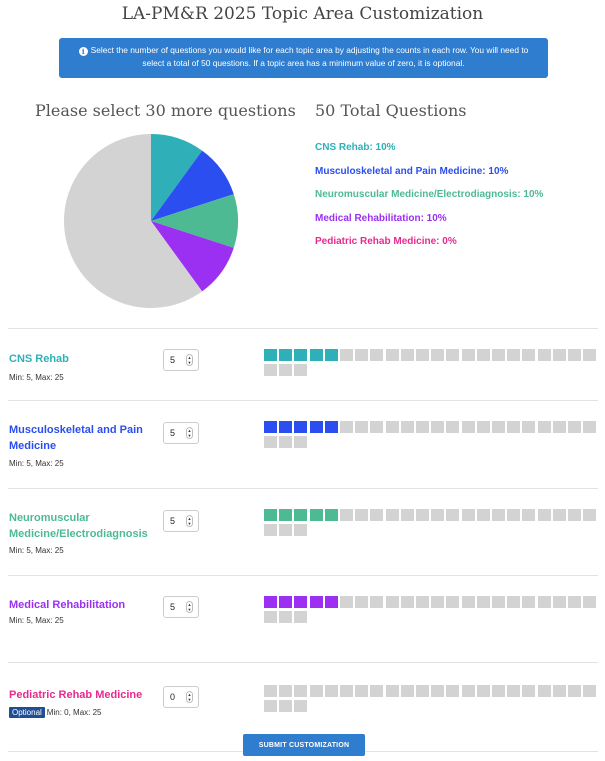  Describe the element at coordinates (355, 147) in the screenshot. I see `legend-item: CNS Rehab: 10%` at that location.